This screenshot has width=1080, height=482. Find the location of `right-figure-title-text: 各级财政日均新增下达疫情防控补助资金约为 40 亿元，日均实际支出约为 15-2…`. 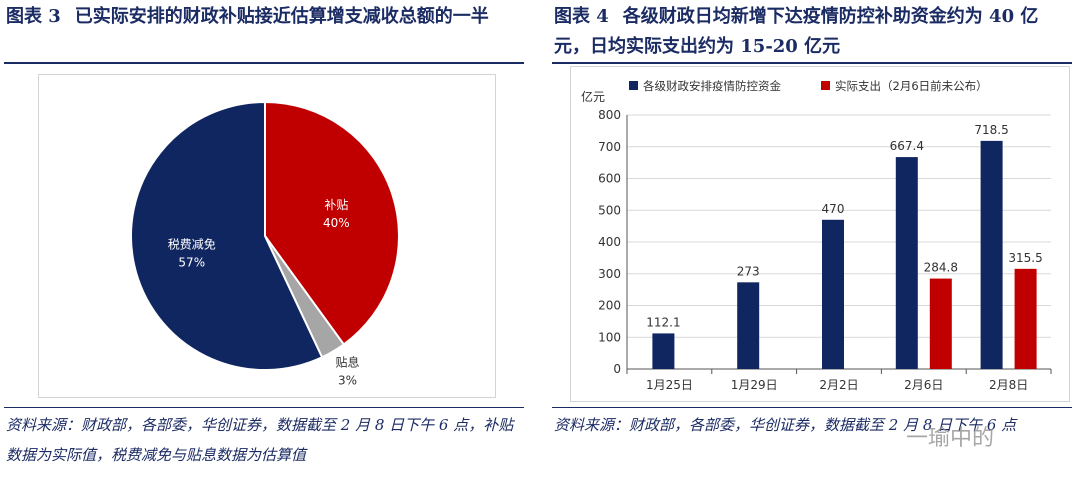

right-figure-title-text: 各级财政日均新增下达疫情防控补助资金约为 40 亿元，日均实际支出约为 15-2… is located at coordinates (796, 31).